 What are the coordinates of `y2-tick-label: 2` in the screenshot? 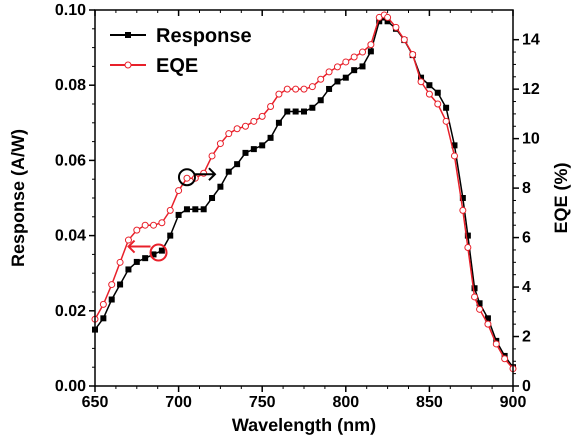 It's located at (526, 337).